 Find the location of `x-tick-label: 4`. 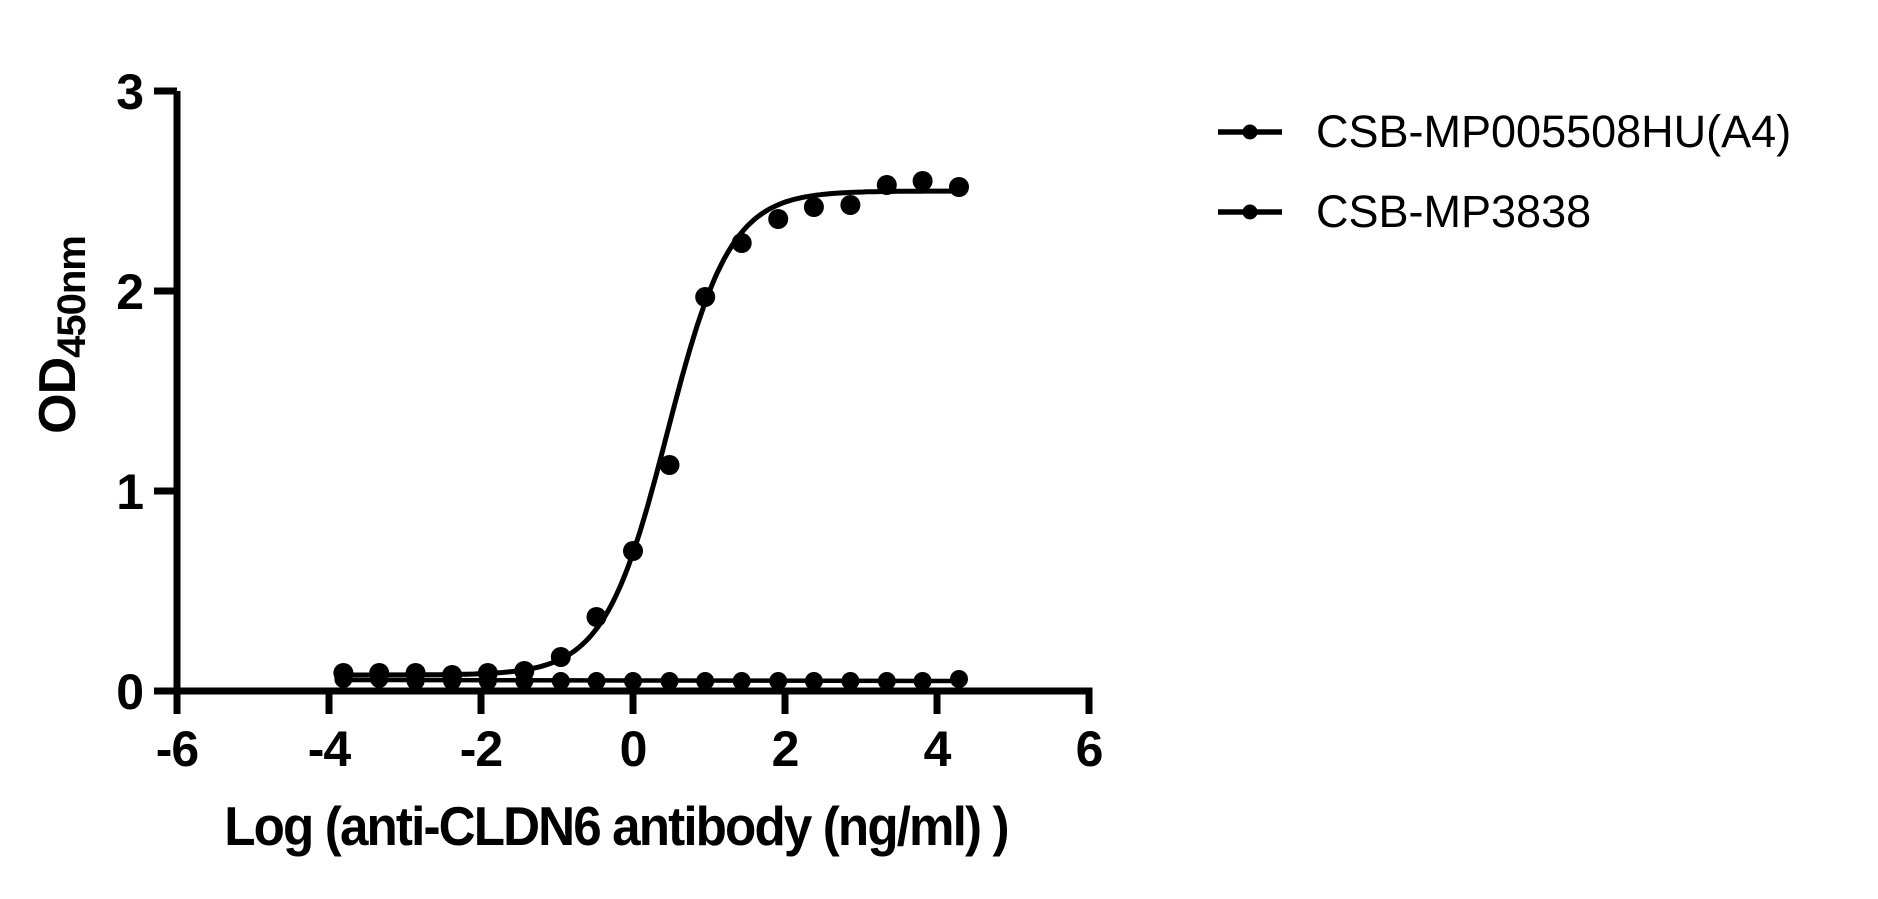

x-tick-label: 4 is located at coordinates (938, 749).